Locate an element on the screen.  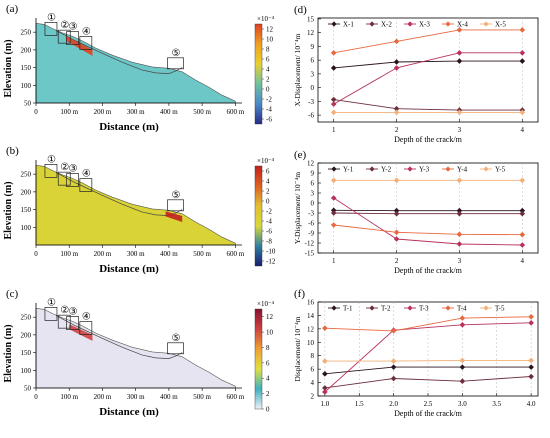
y-tick-label: 10 is located at coordinates (311, 343).